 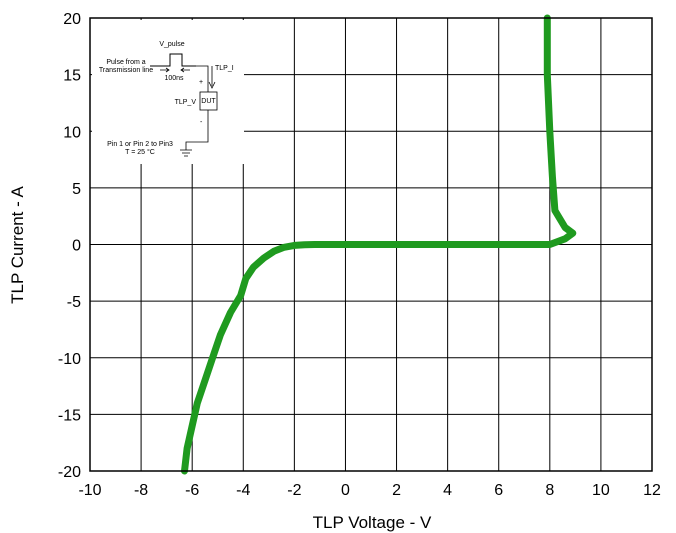 I want to click on y-tick-label: 0, so click(x=76, y=246).